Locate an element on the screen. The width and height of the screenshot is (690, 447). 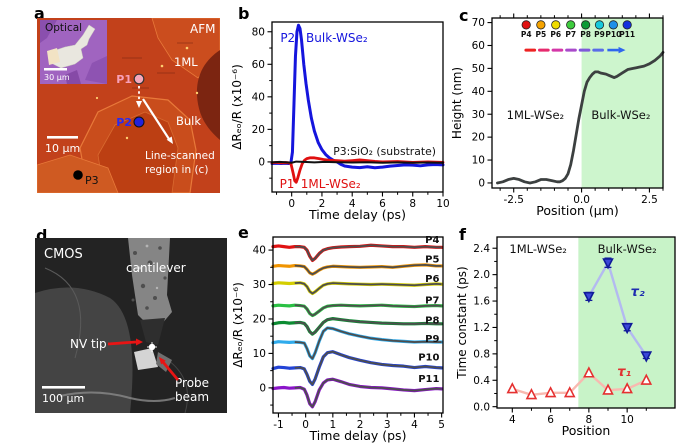
afm-mode-label: AFM is located at coordinates (202, 29).